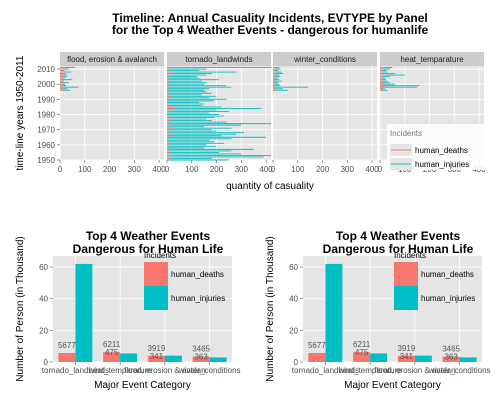 The height and width of the screenshot is (413, 501). What do you see at coordinates (325, 370) in the screenshot?
I see `bar-x-tick-label: tornado_landwinds` at bounding box center [325, 370].